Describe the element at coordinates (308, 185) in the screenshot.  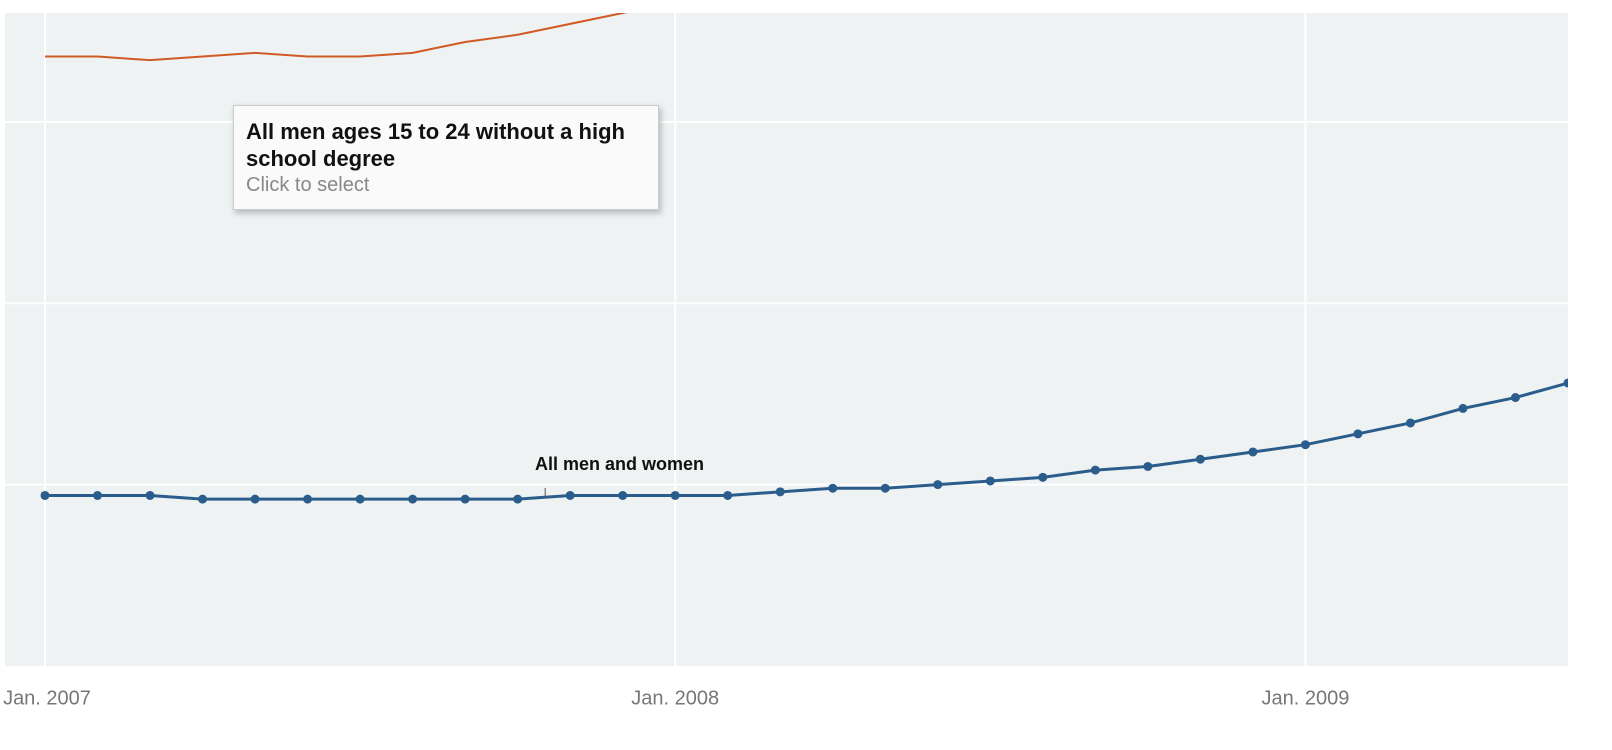
I see `tooltip-hint: Click to select` at that location.